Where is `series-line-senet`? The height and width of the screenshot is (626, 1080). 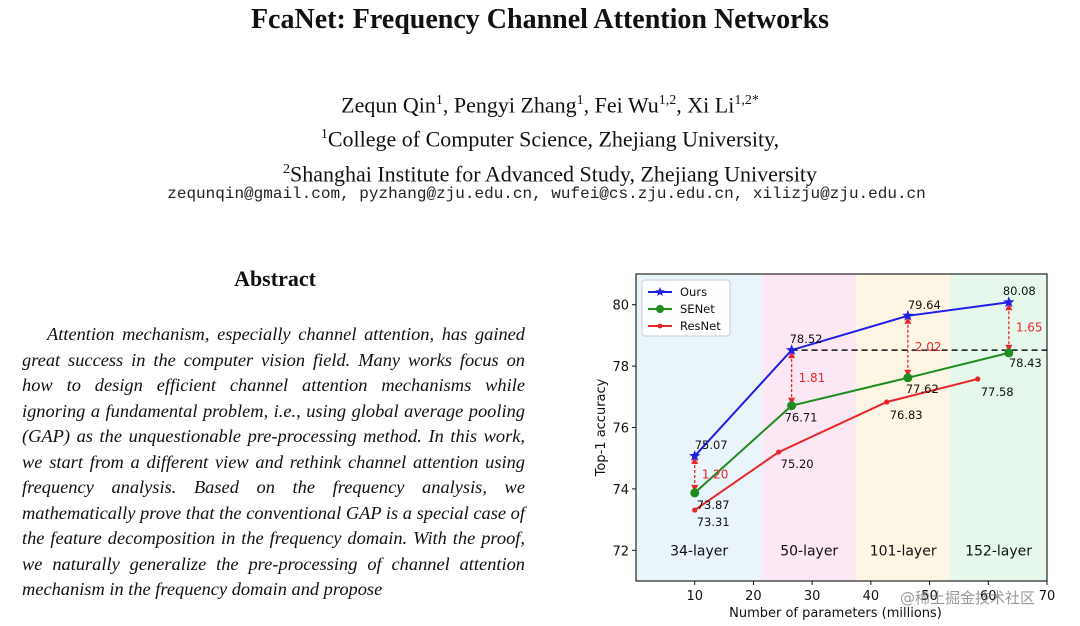 series-line-senet is located at coordinates (852, 422).